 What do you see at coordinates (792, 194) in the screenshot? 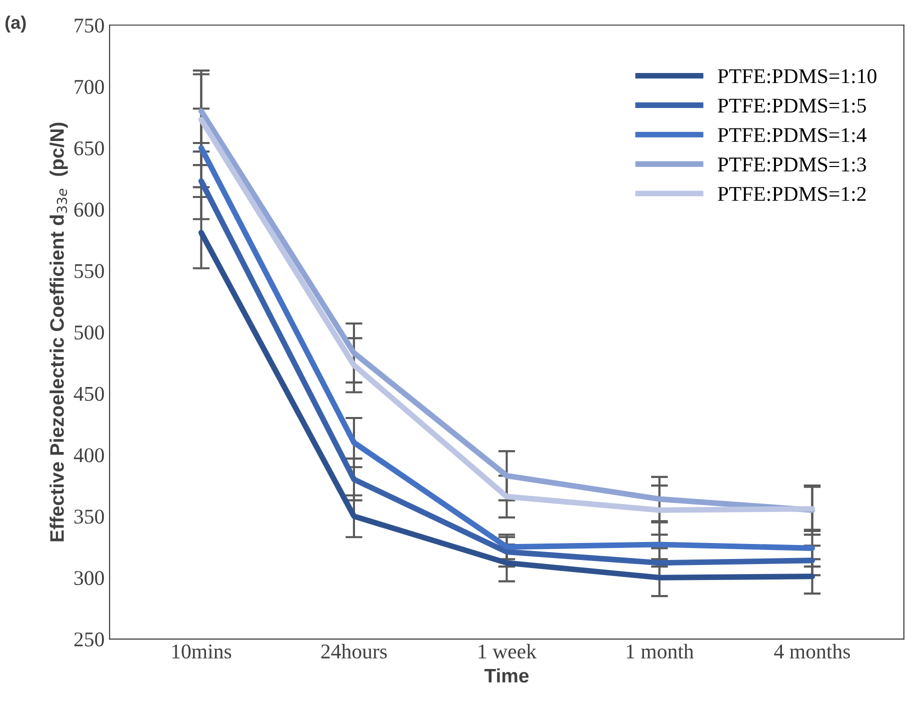
I see `legend-label: PTFE:PDMS=1:2` at bounding box center [792, 194].